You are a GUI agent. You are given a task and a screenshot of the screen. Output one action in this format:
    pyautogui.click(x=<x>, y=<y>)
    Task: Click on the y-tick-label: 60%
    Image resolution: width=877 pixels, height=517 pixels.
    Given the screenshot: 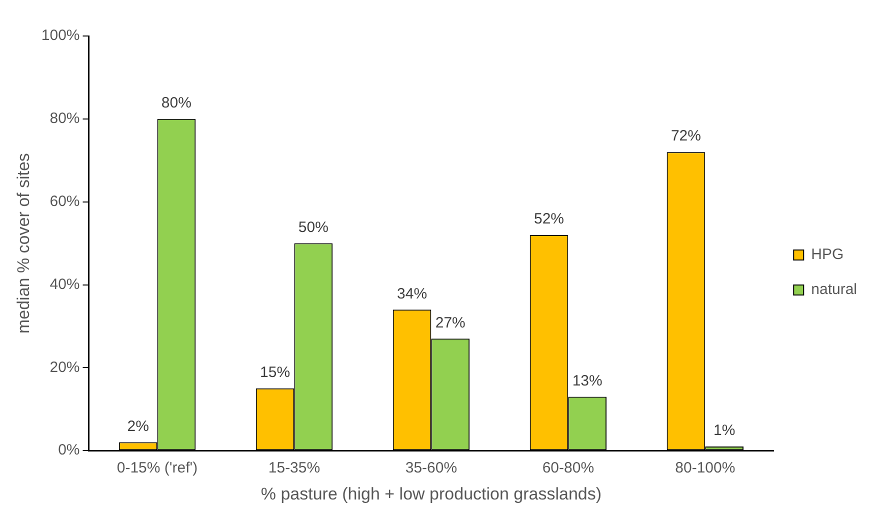 What is the action you would take?
    pyautogui.click(x=65, y=201)
    